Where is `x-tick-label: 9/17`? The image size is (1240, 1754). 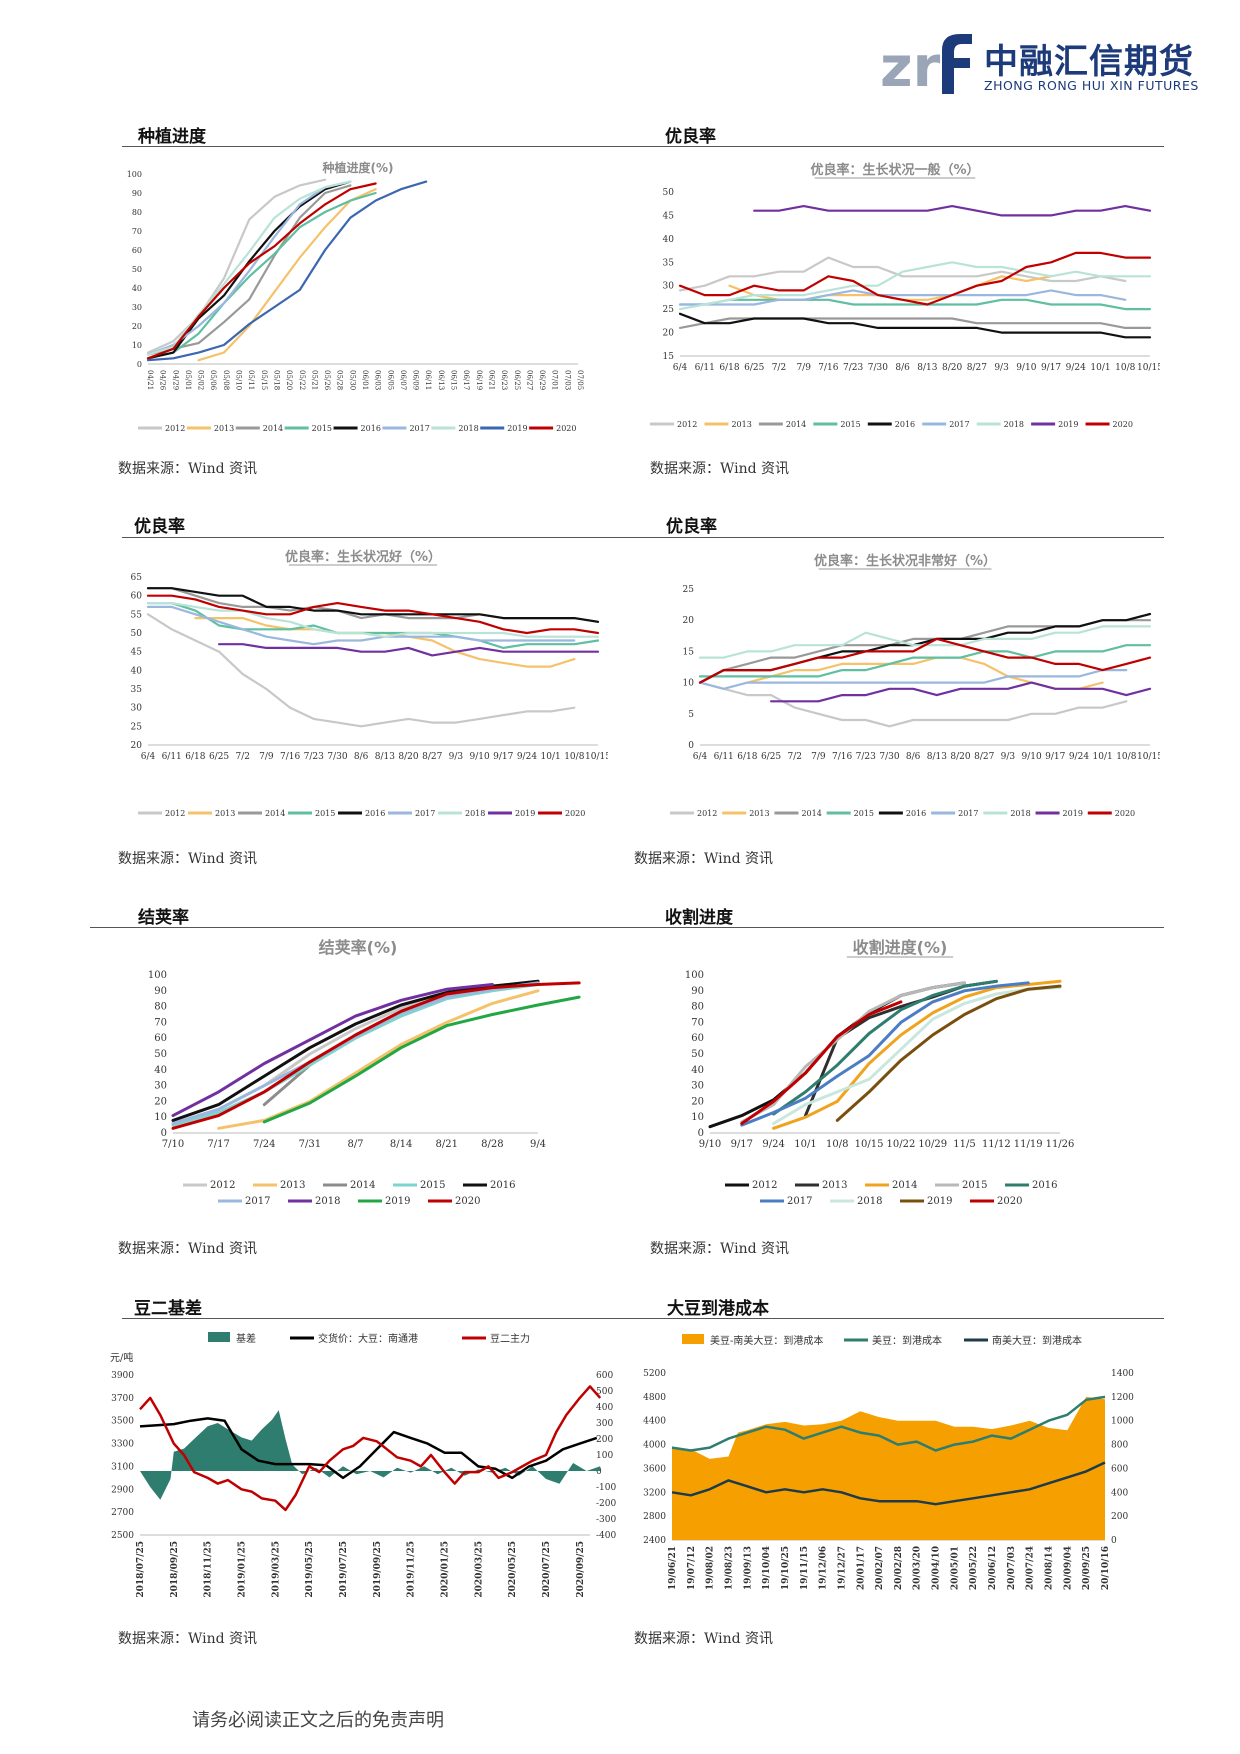 x-tick-label: 9/17 is located at coordinates (1055, 757).